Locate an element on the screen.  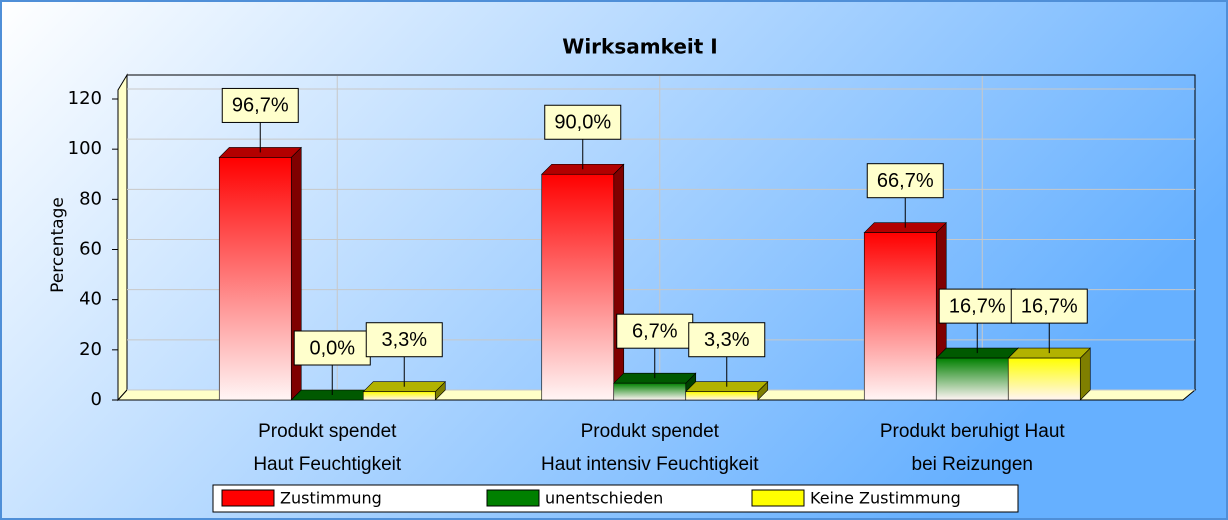
legend-label: Keine Zustimmung is located at coordinates (885, 498).